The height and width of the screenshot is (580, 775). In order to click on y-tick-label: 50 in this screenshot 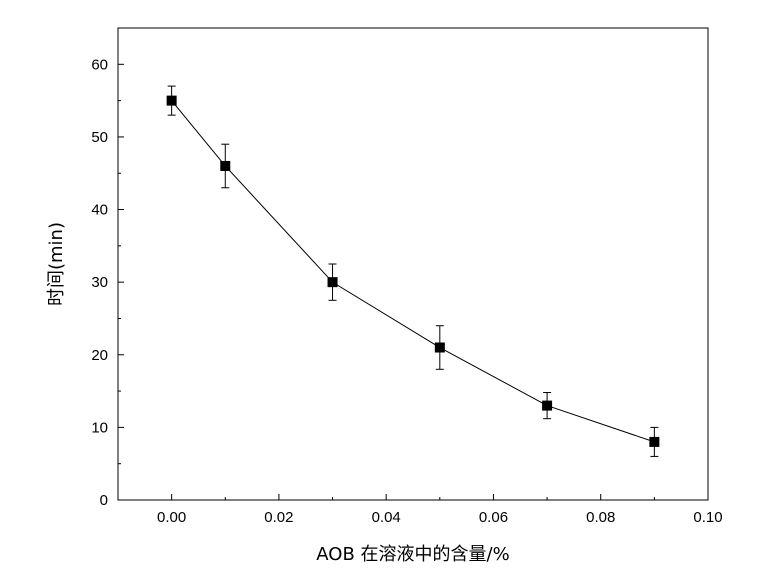, I will do `click(99, 137)`.